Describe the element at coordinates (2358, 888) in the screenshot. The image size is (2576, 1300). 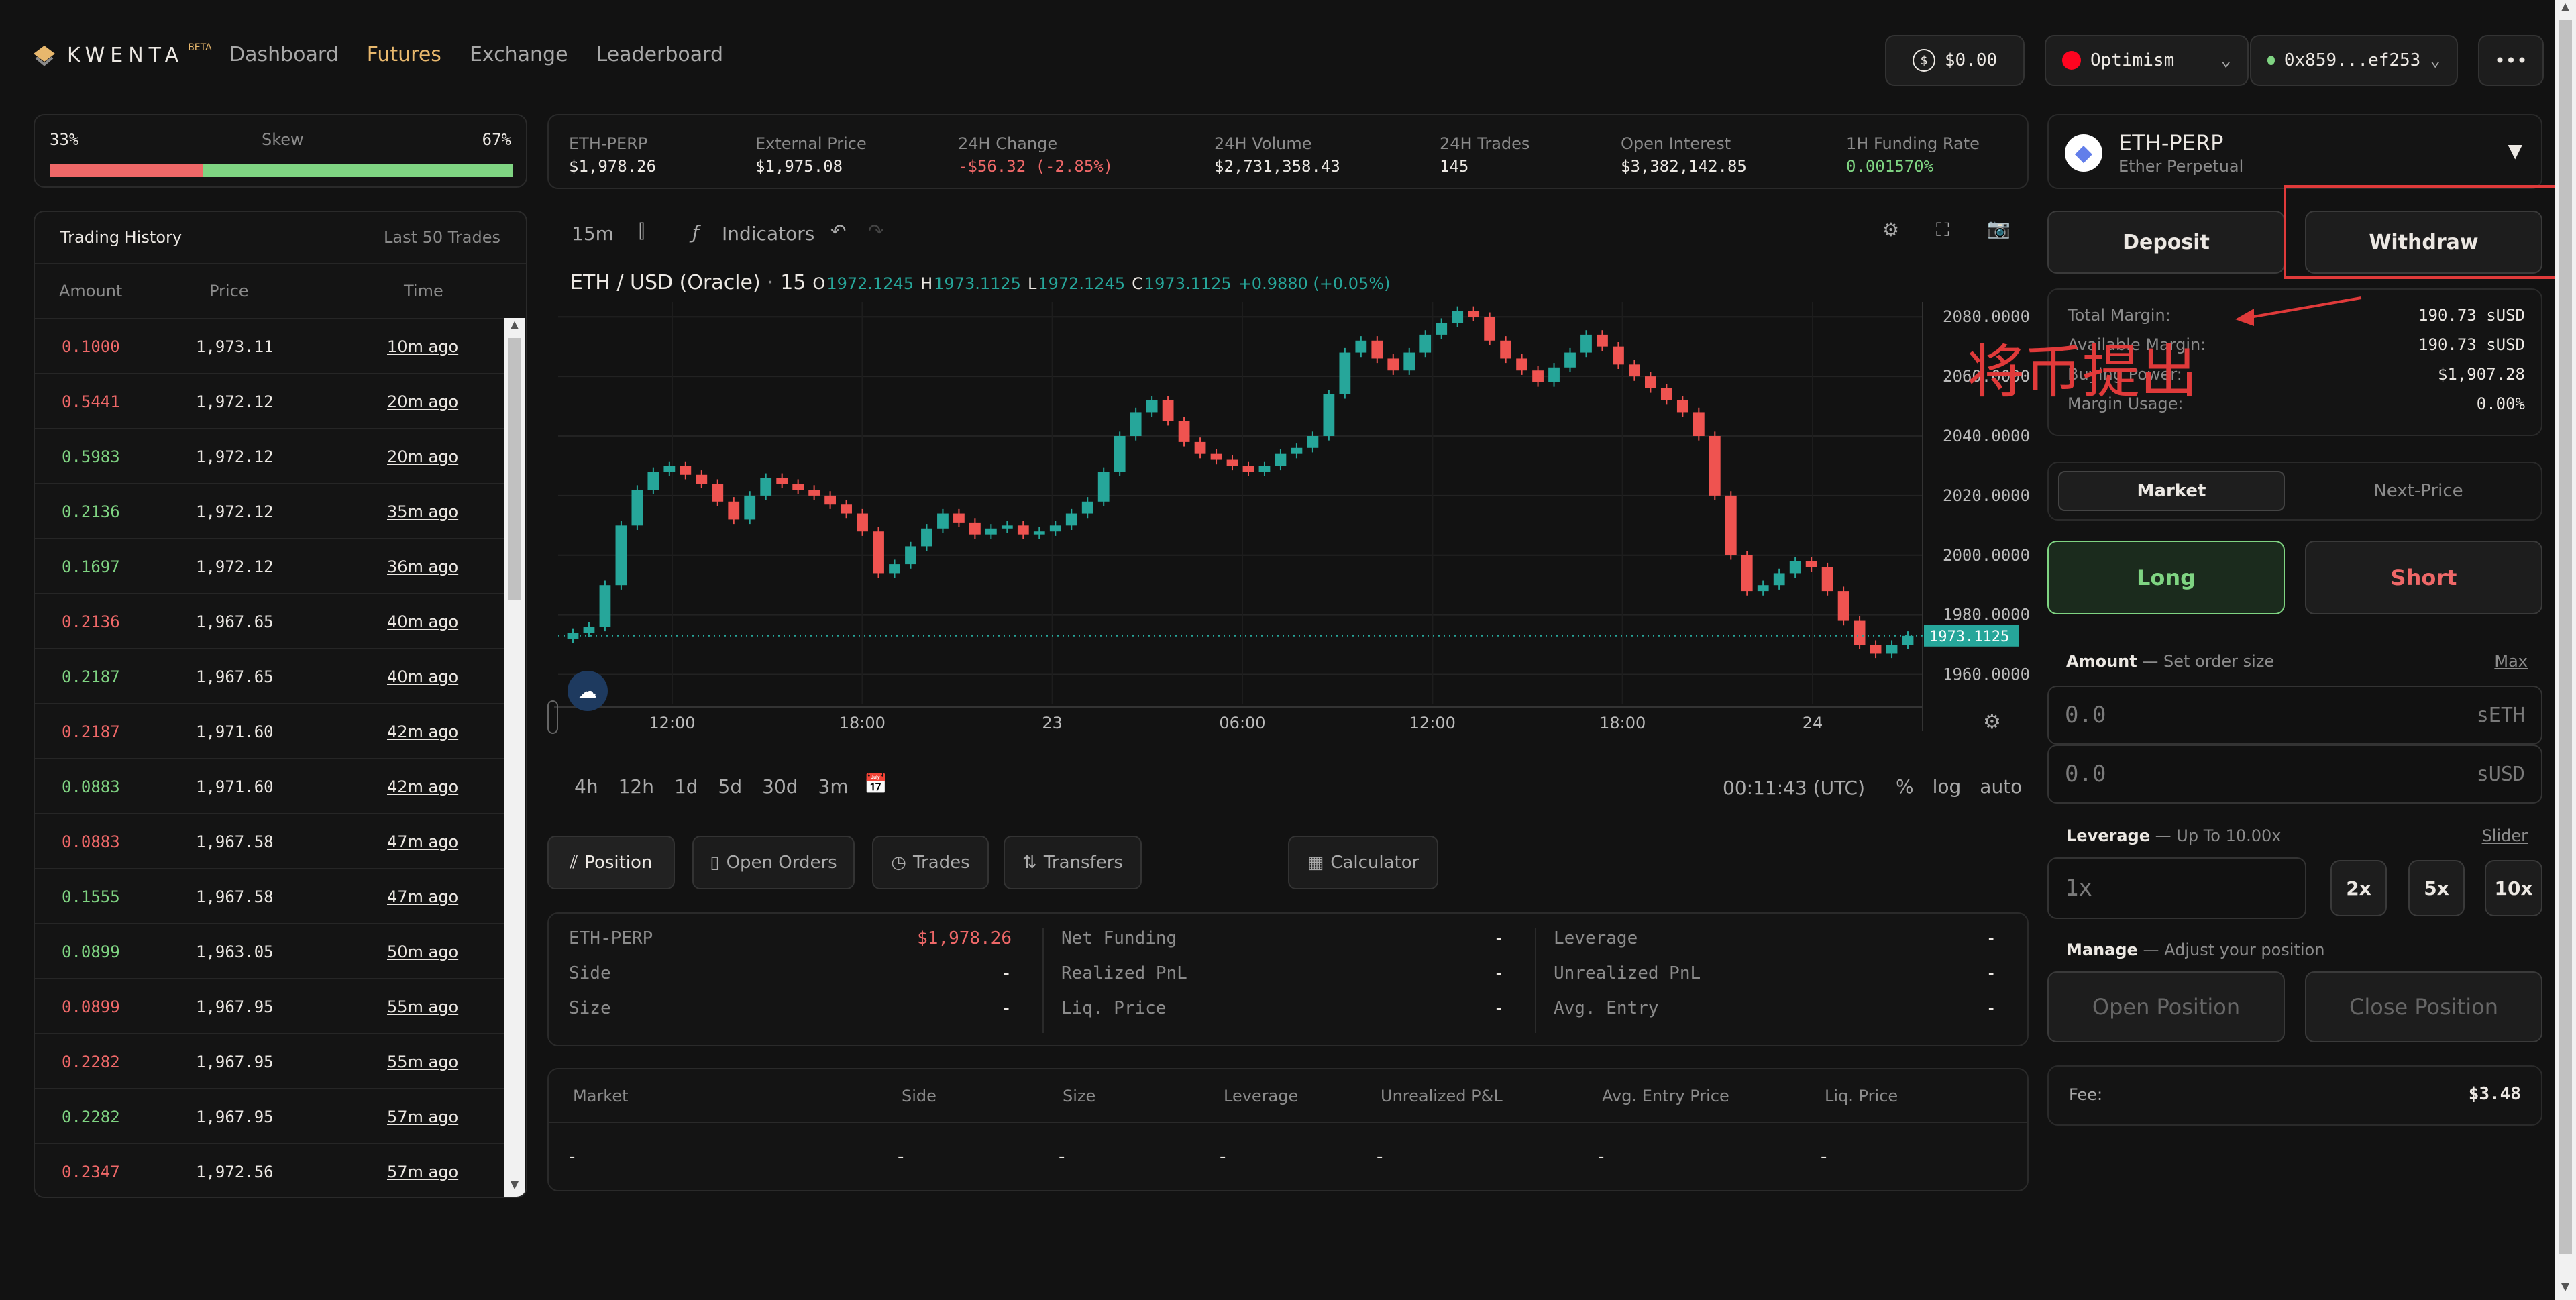
I see `leverage-2x-button: 2x` at that location.